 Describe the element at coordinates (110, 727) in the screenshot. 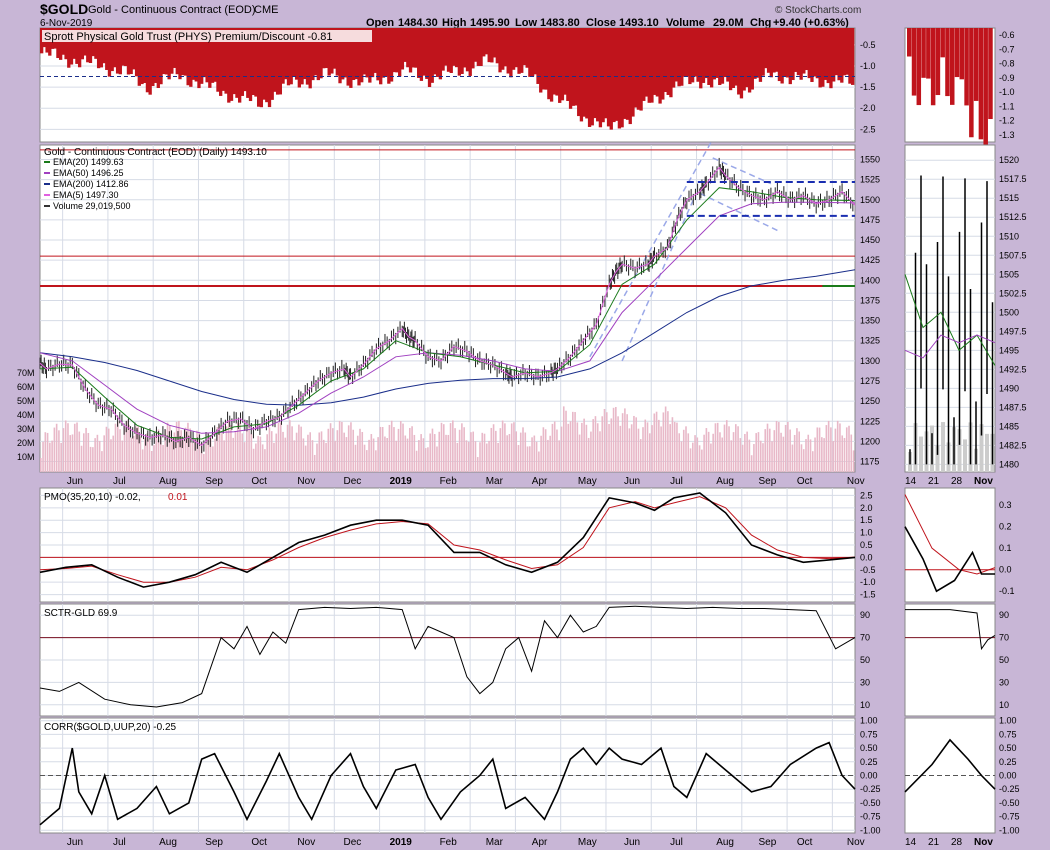

I see `corr-title: CORR($GOLD,UUP,20) -0.25` at that location.